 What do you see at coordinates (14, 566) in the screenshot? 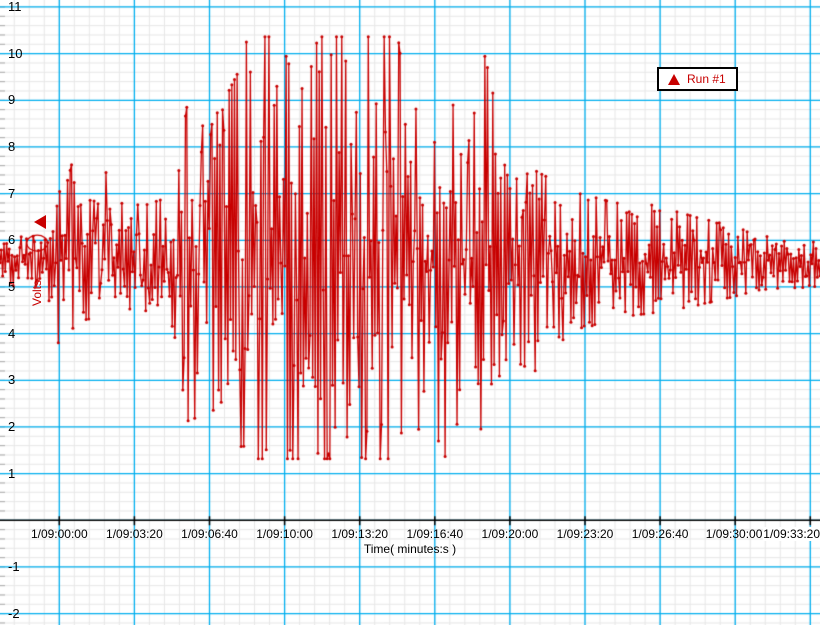
I see `y-tick-label: -1` at bounding box center [14, 566].